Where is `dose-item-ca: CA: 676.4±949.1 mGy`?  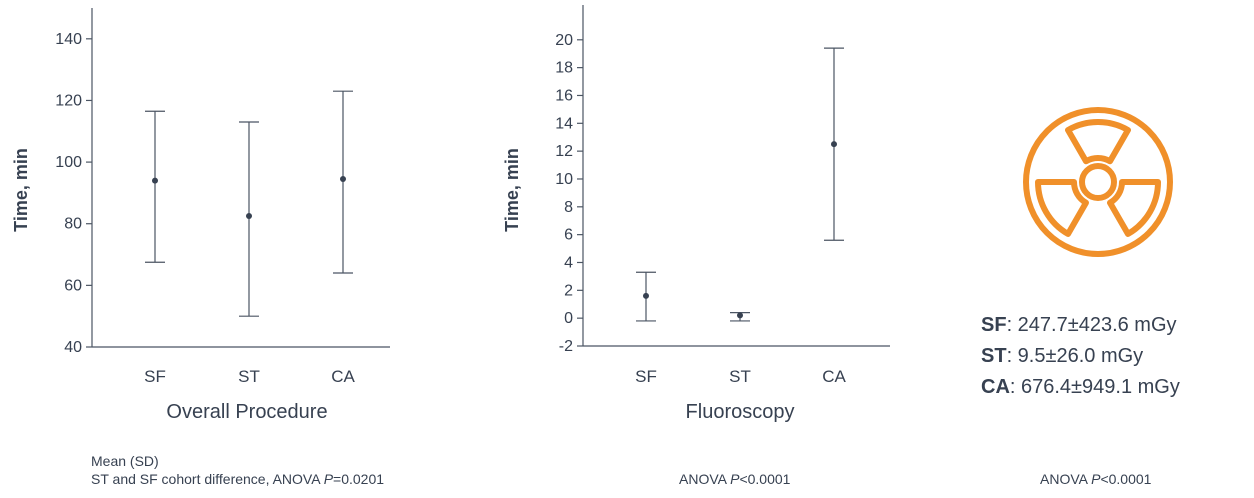 dose-item-ca: CA: 676.4±949.1 mGy is located at coordinates (1080, 387).